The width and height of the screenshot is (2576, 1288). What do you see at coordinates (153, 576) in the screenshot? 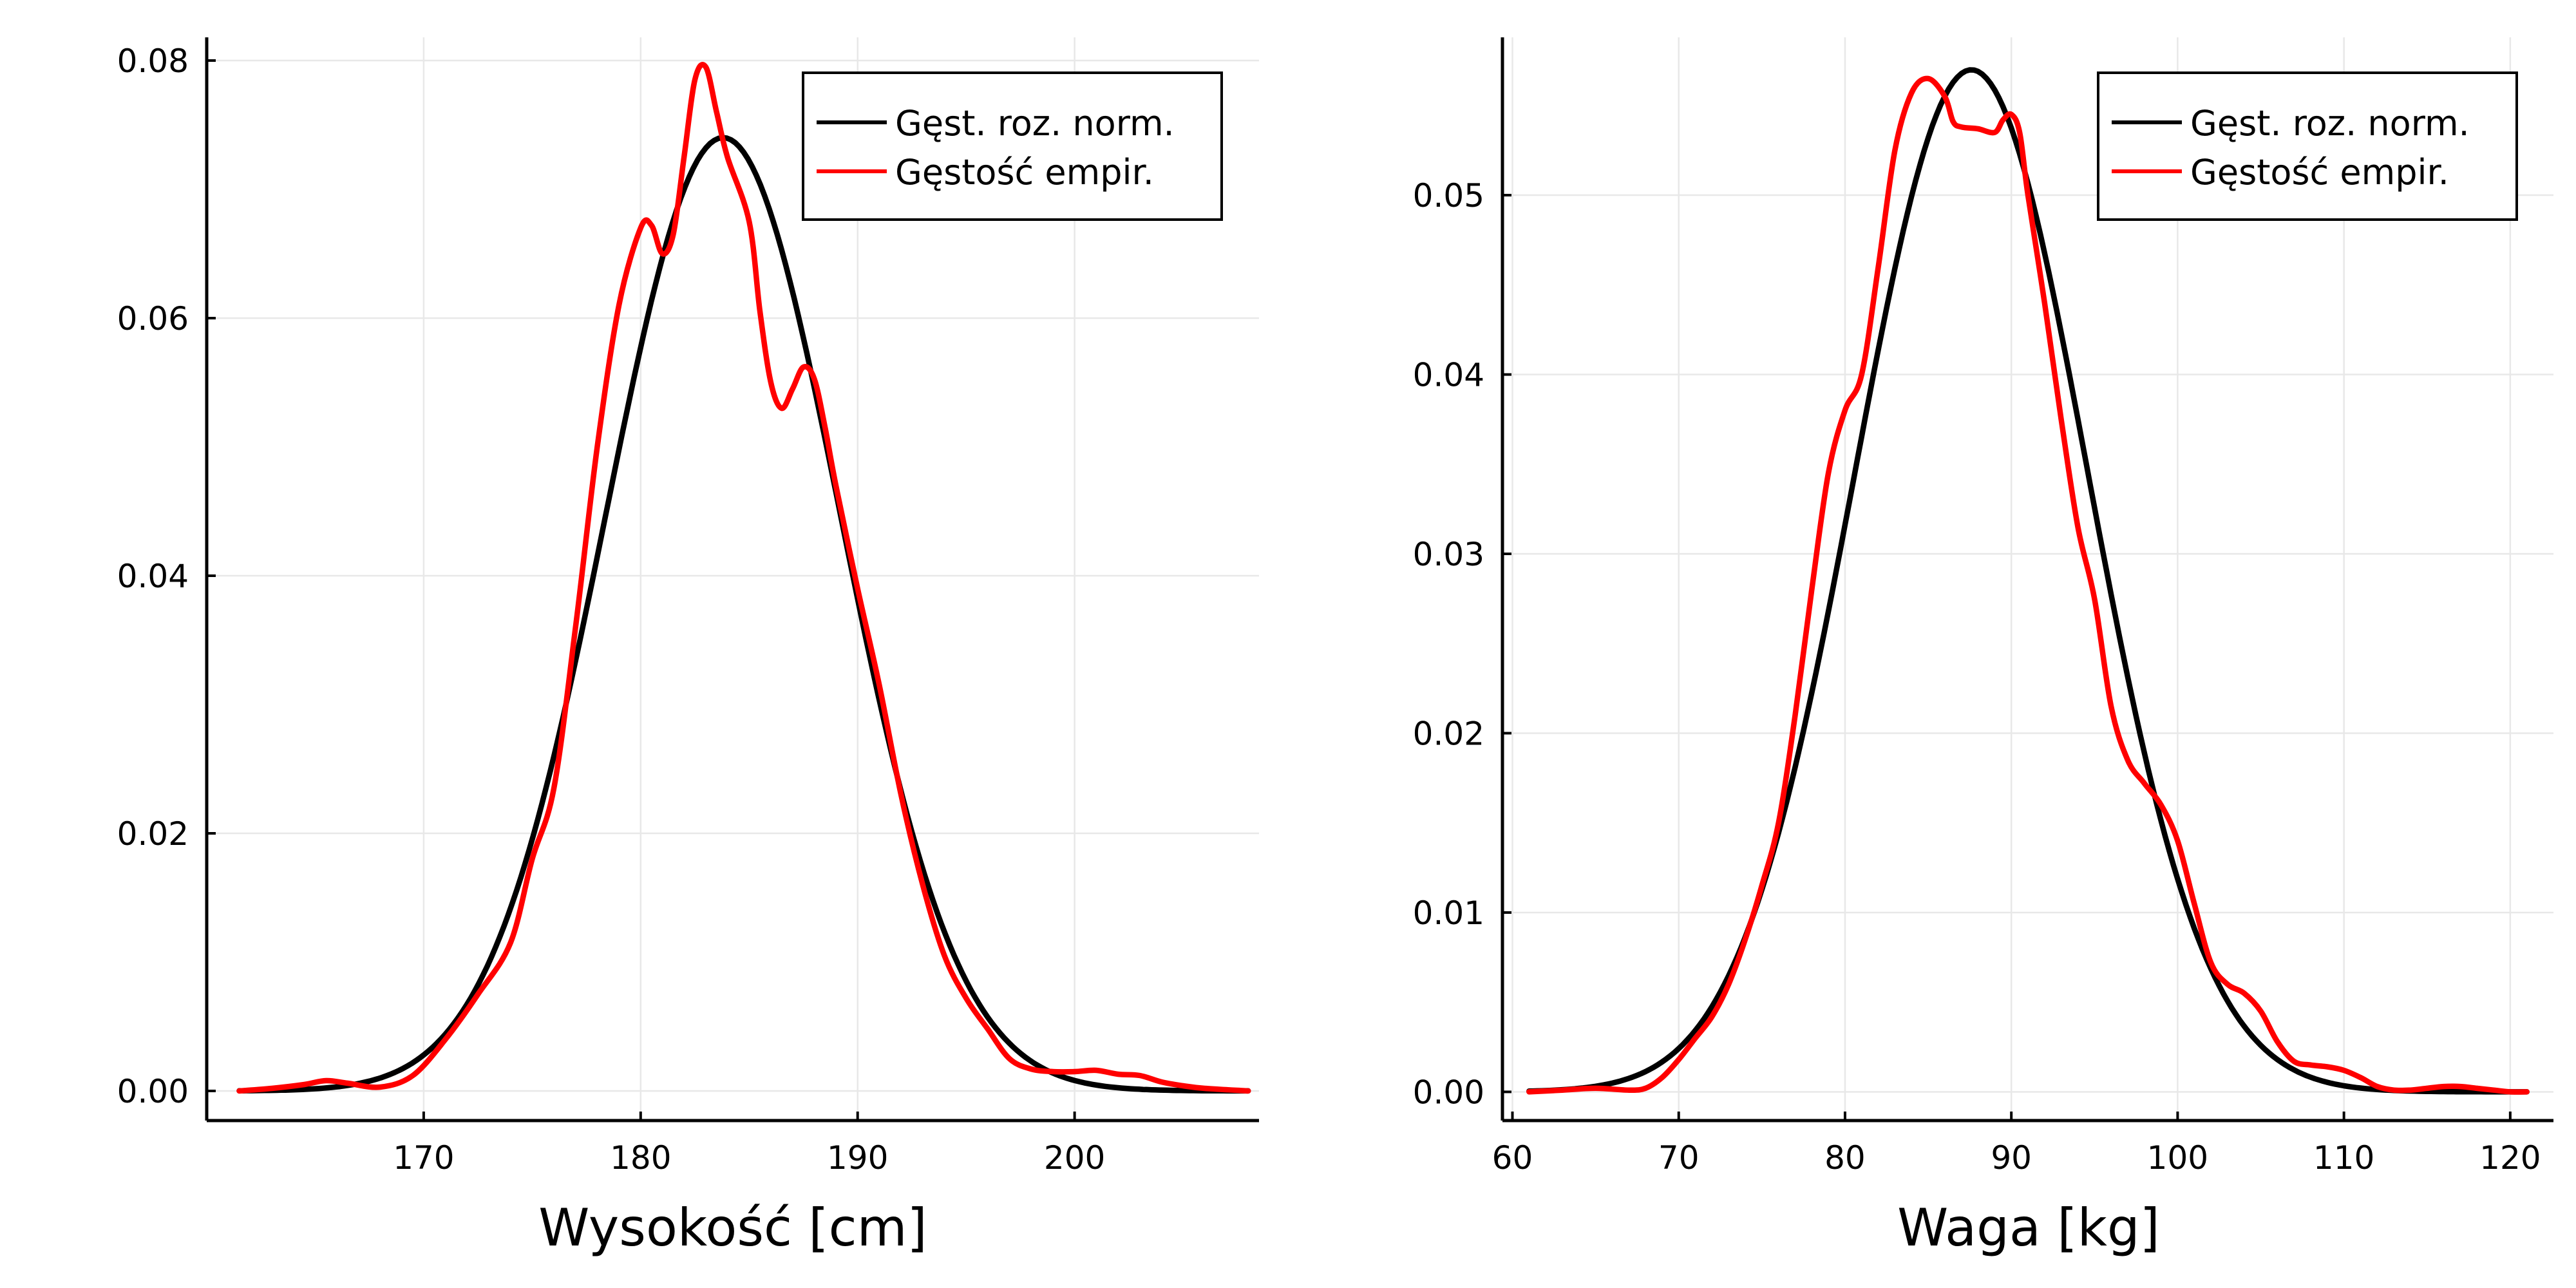
I see `left-y-tick-label: 0.04` at bounding box center [153, 576].